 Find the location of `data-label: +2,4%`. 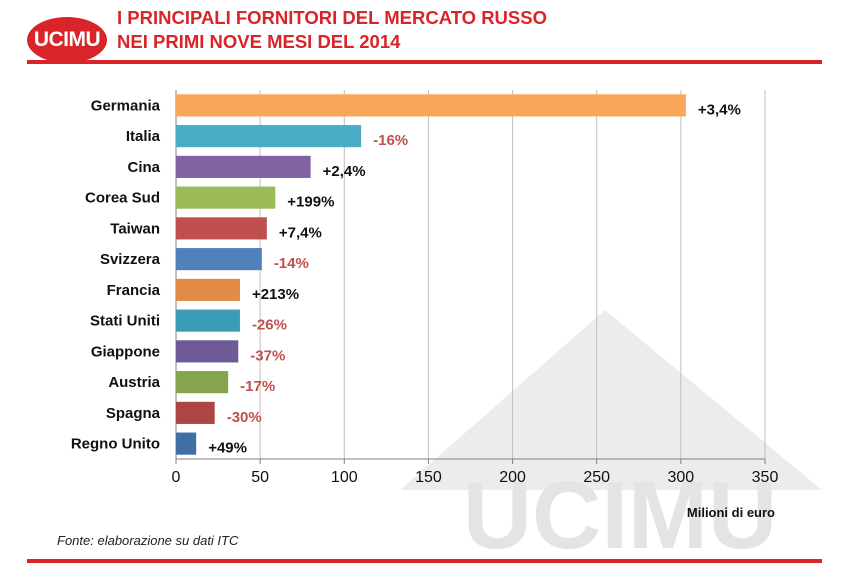

data-label: +2,4% is located at coordinates (344, 171).